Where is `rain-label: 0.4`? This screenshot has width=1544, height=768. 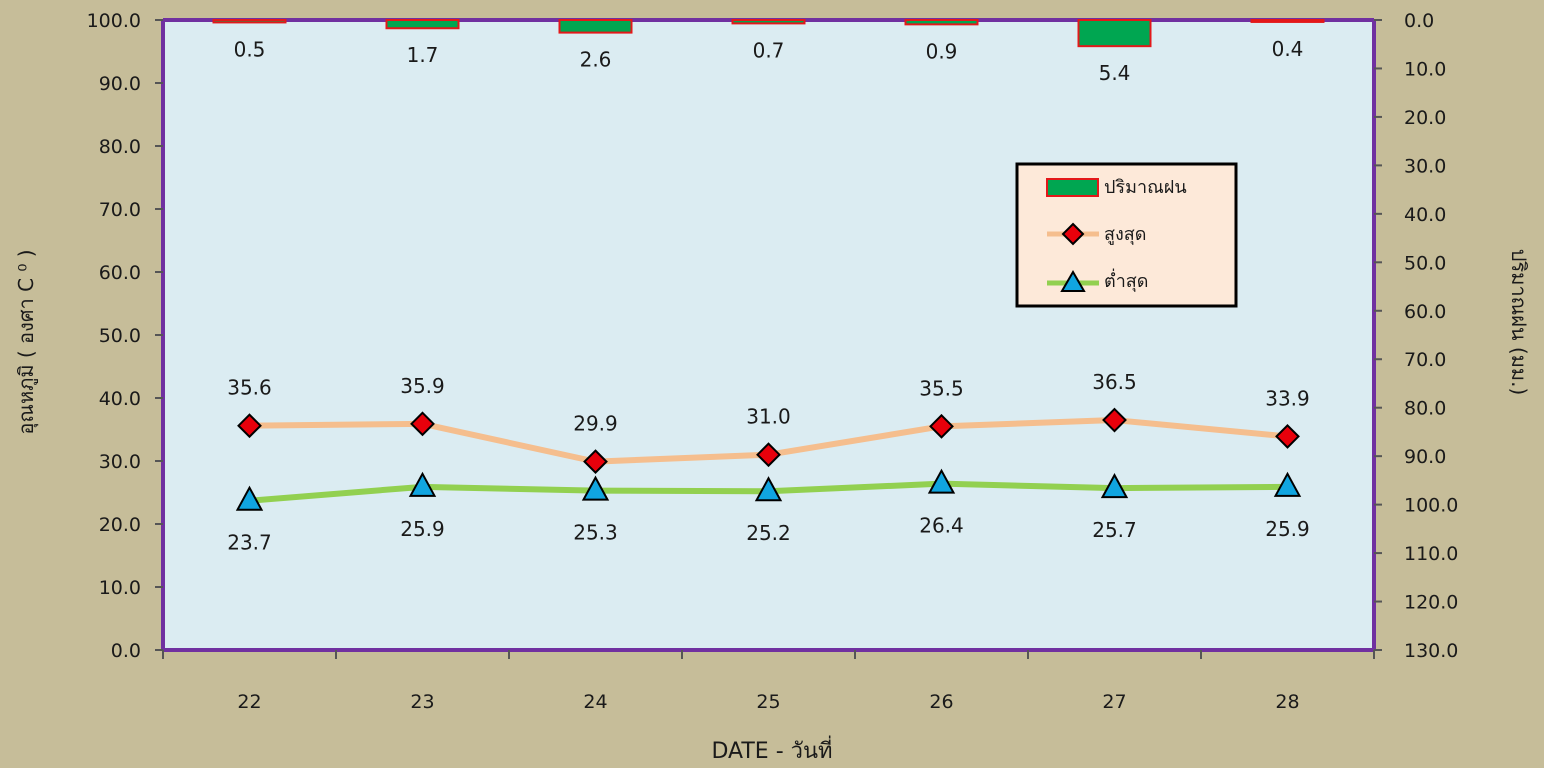
rain-label: 0.4 is located at coordinates (1288, 49).